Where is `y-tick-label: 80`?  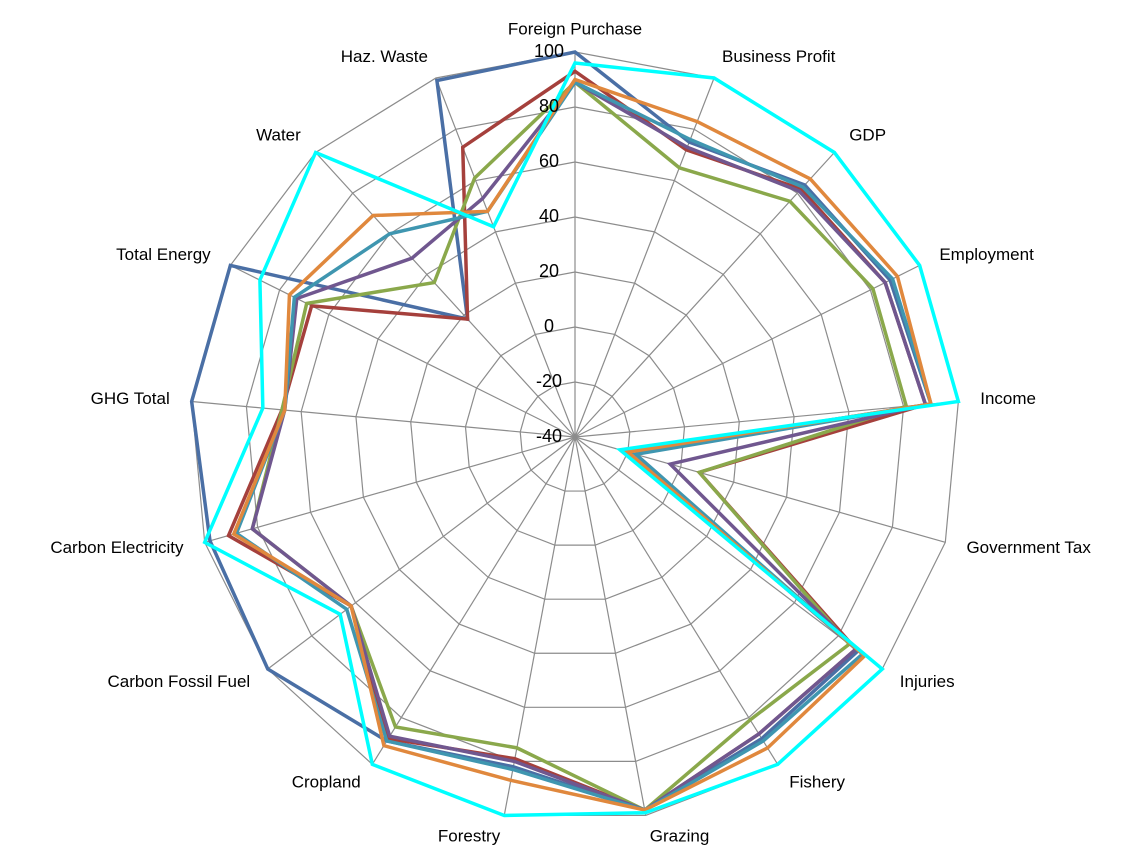 y-tick-label: 80 is located at coordinates (549, 106).